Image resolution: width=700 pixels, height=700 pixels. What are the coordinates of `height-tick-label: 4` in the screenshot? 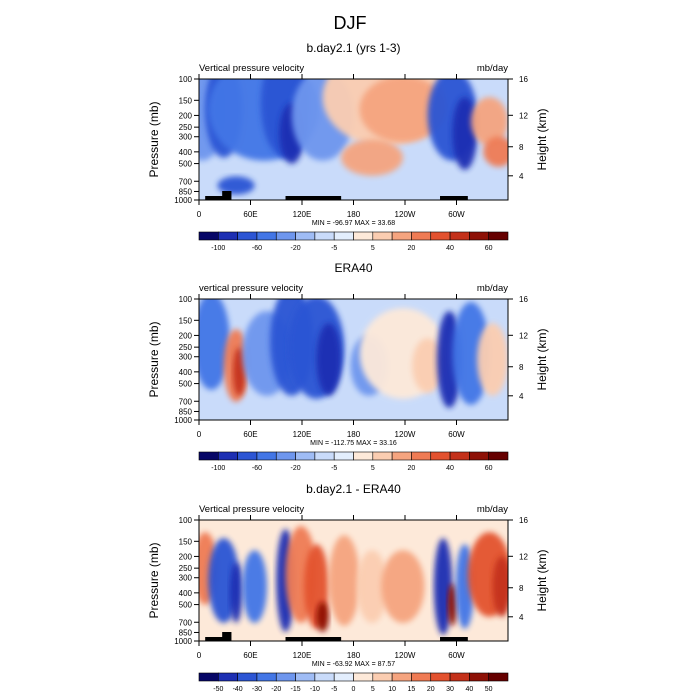 It's located at (521, 396).